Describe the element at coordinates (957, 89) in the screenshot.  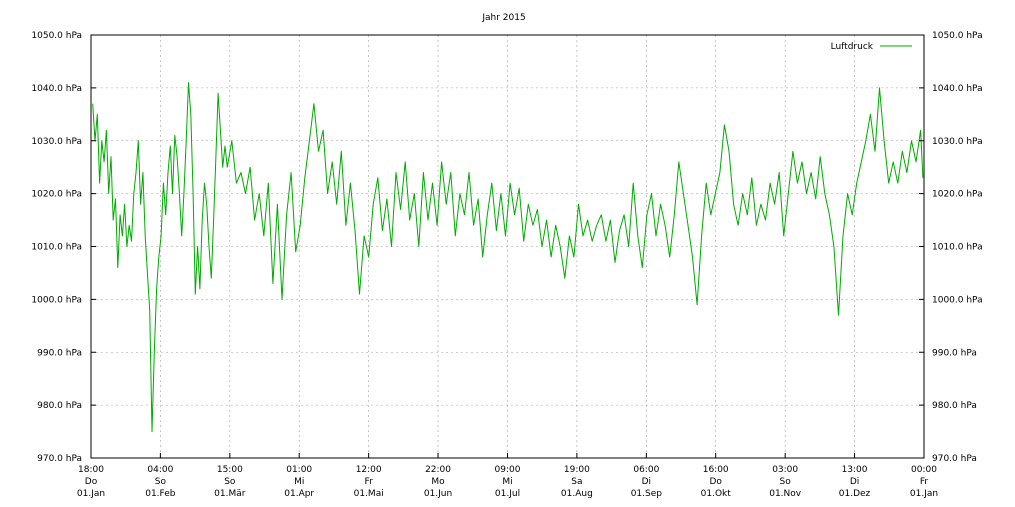
I see `y-tick-label-right: 1040.0 hPa` at that location.